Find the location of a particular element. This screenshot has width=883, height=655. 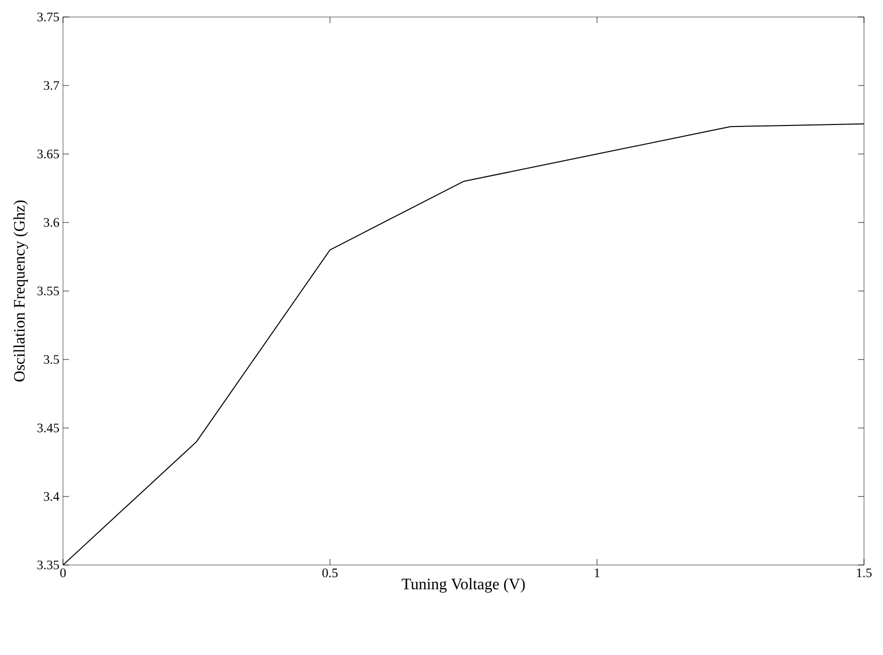

y-tick-label: 3.55 is located at coordinates (48, 291).